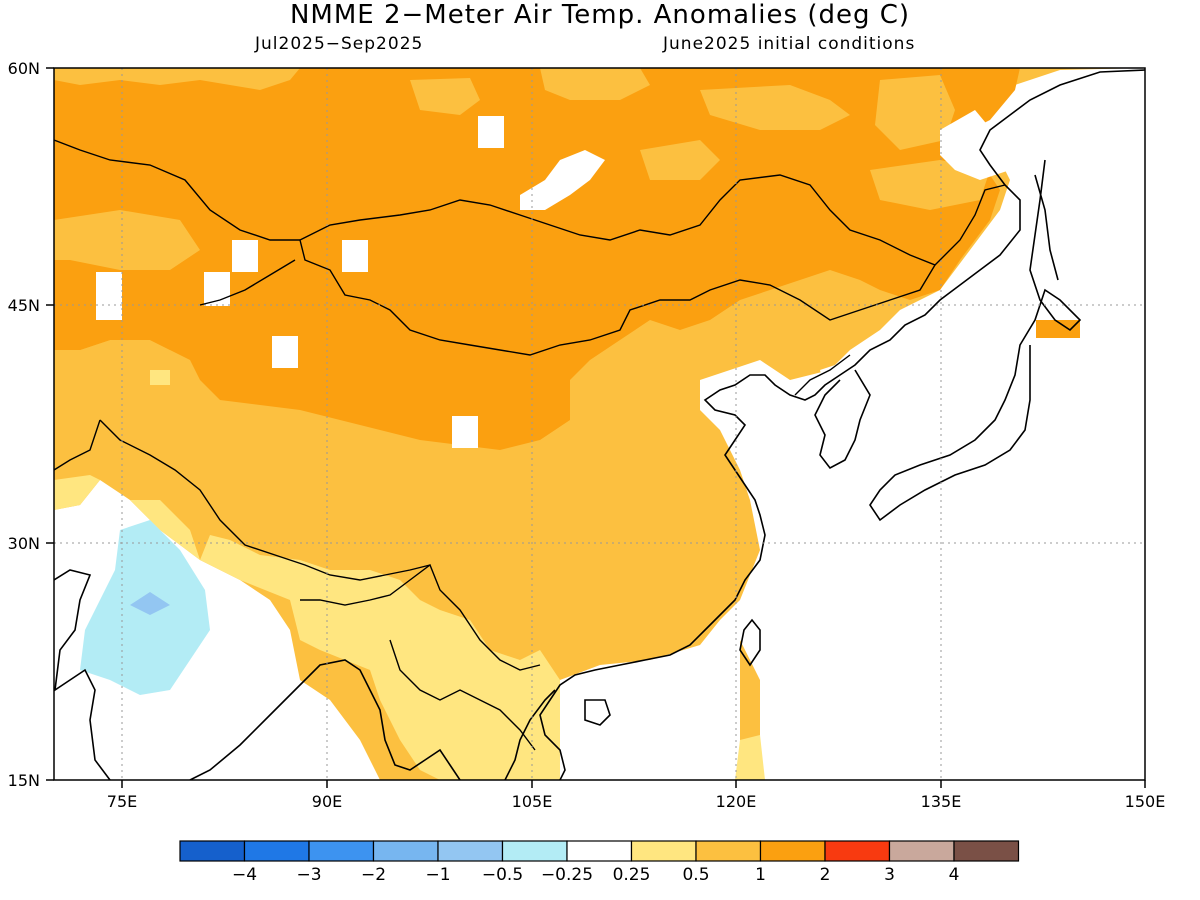 This screenshot has width=1200, height=900. Describe the element at coordinates (24, 68) in the screenshot. I see `lat-label-60n: 60N` at that location.